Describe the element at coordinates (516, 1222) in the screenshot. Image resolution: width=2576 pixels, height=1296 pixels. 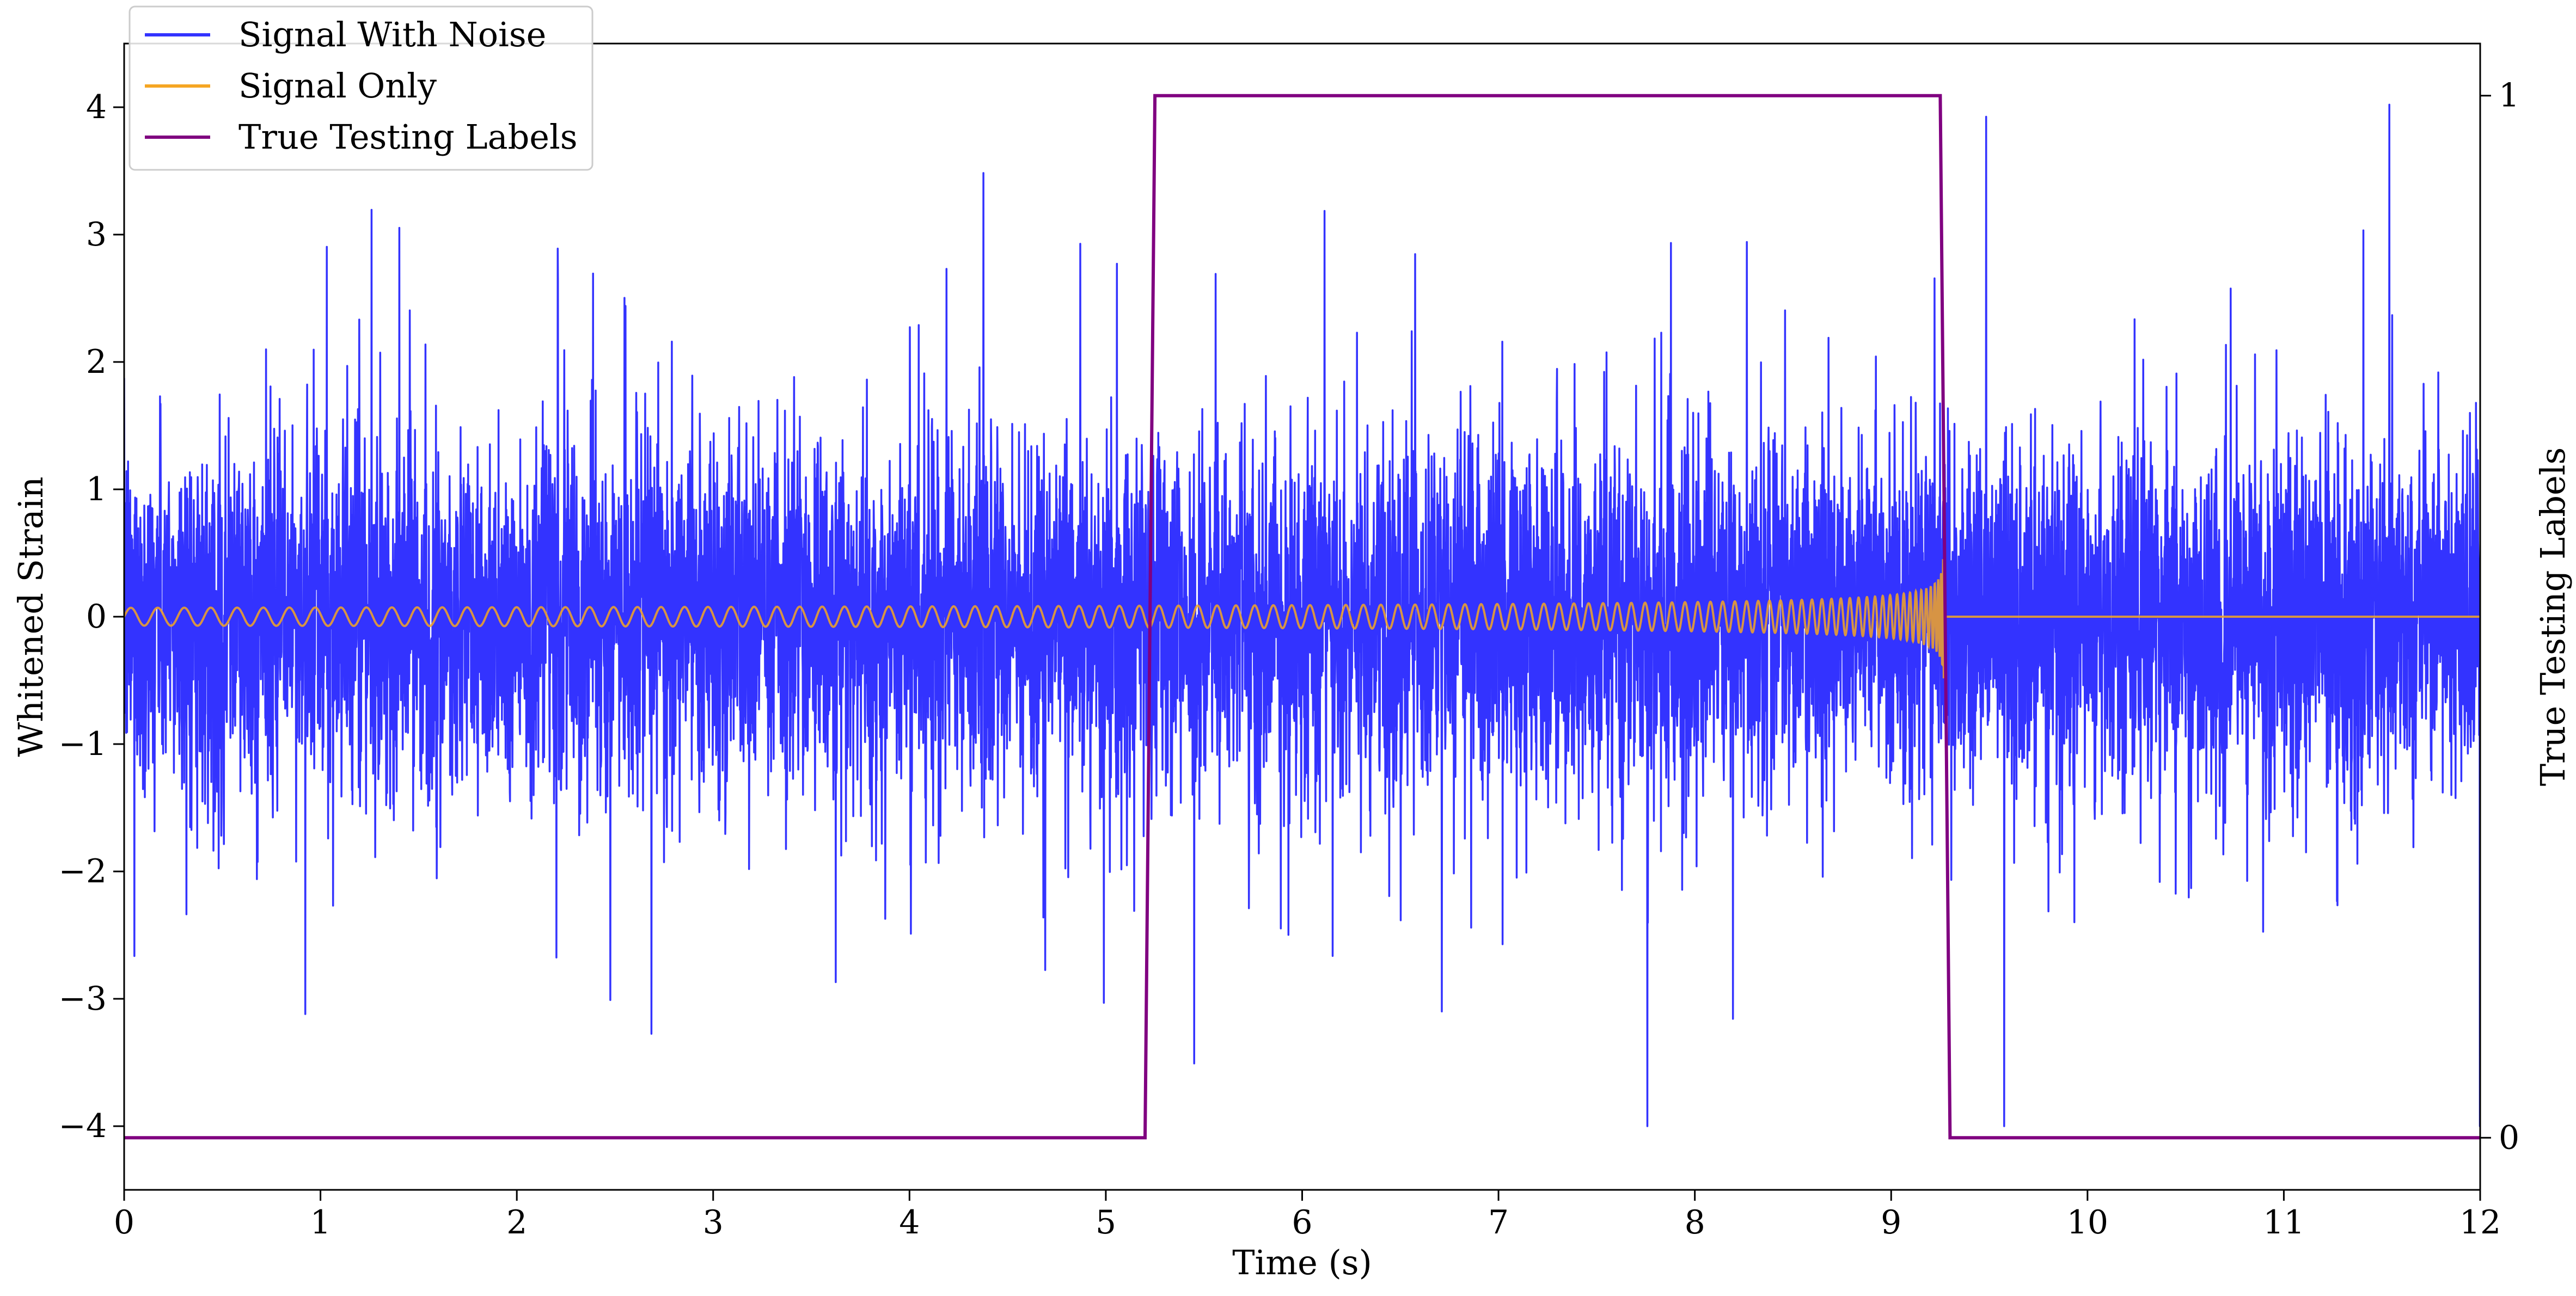
I see `x-tick-label: 2` at that location.